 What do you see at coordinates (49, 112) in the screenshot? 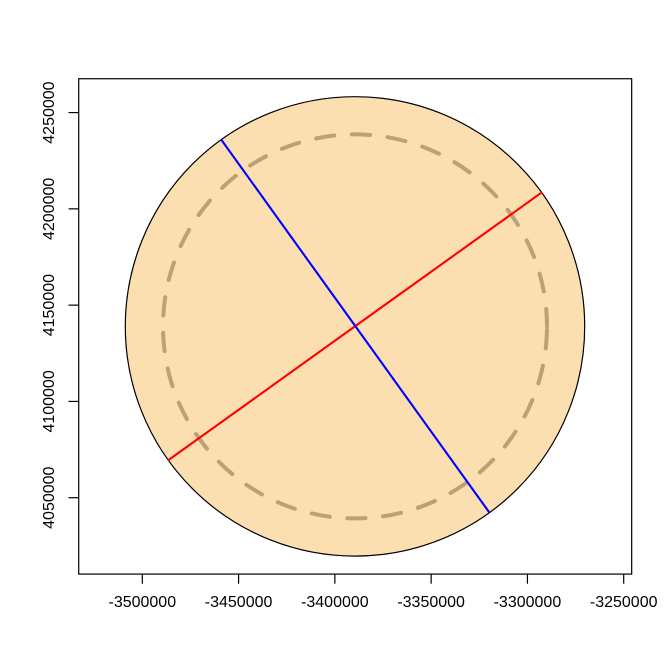
I see `svg-text: 4250000` at bounding box center [49, 112].